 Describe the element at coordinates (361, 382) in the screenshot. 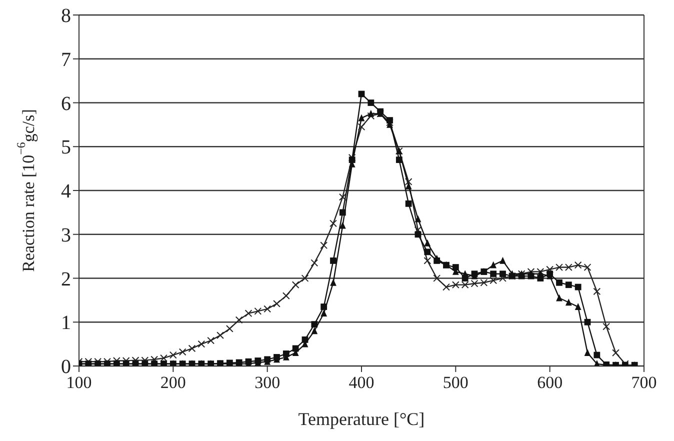

I see `x-tick-label: 400` at that location.